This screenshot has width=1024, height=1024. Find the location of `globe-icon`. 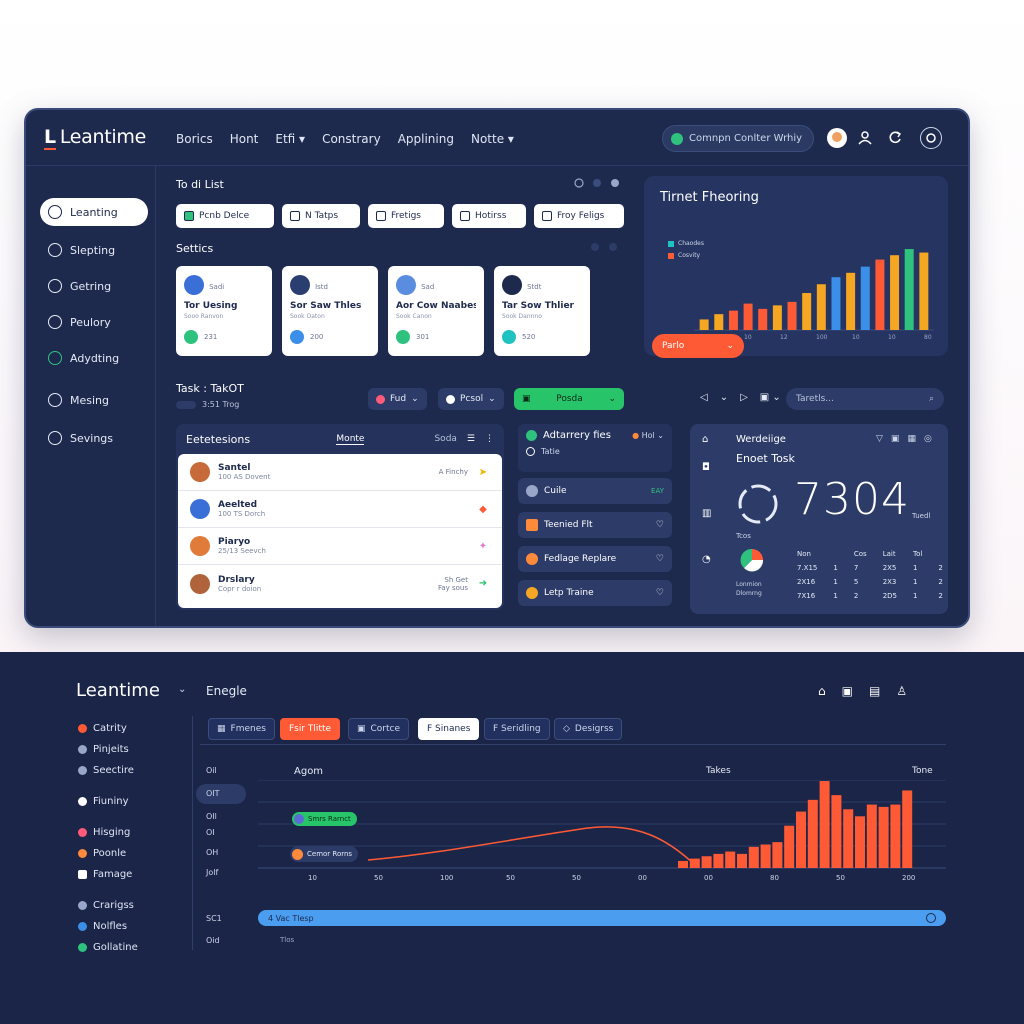

globe-icon is located at coordinates (615, 183).